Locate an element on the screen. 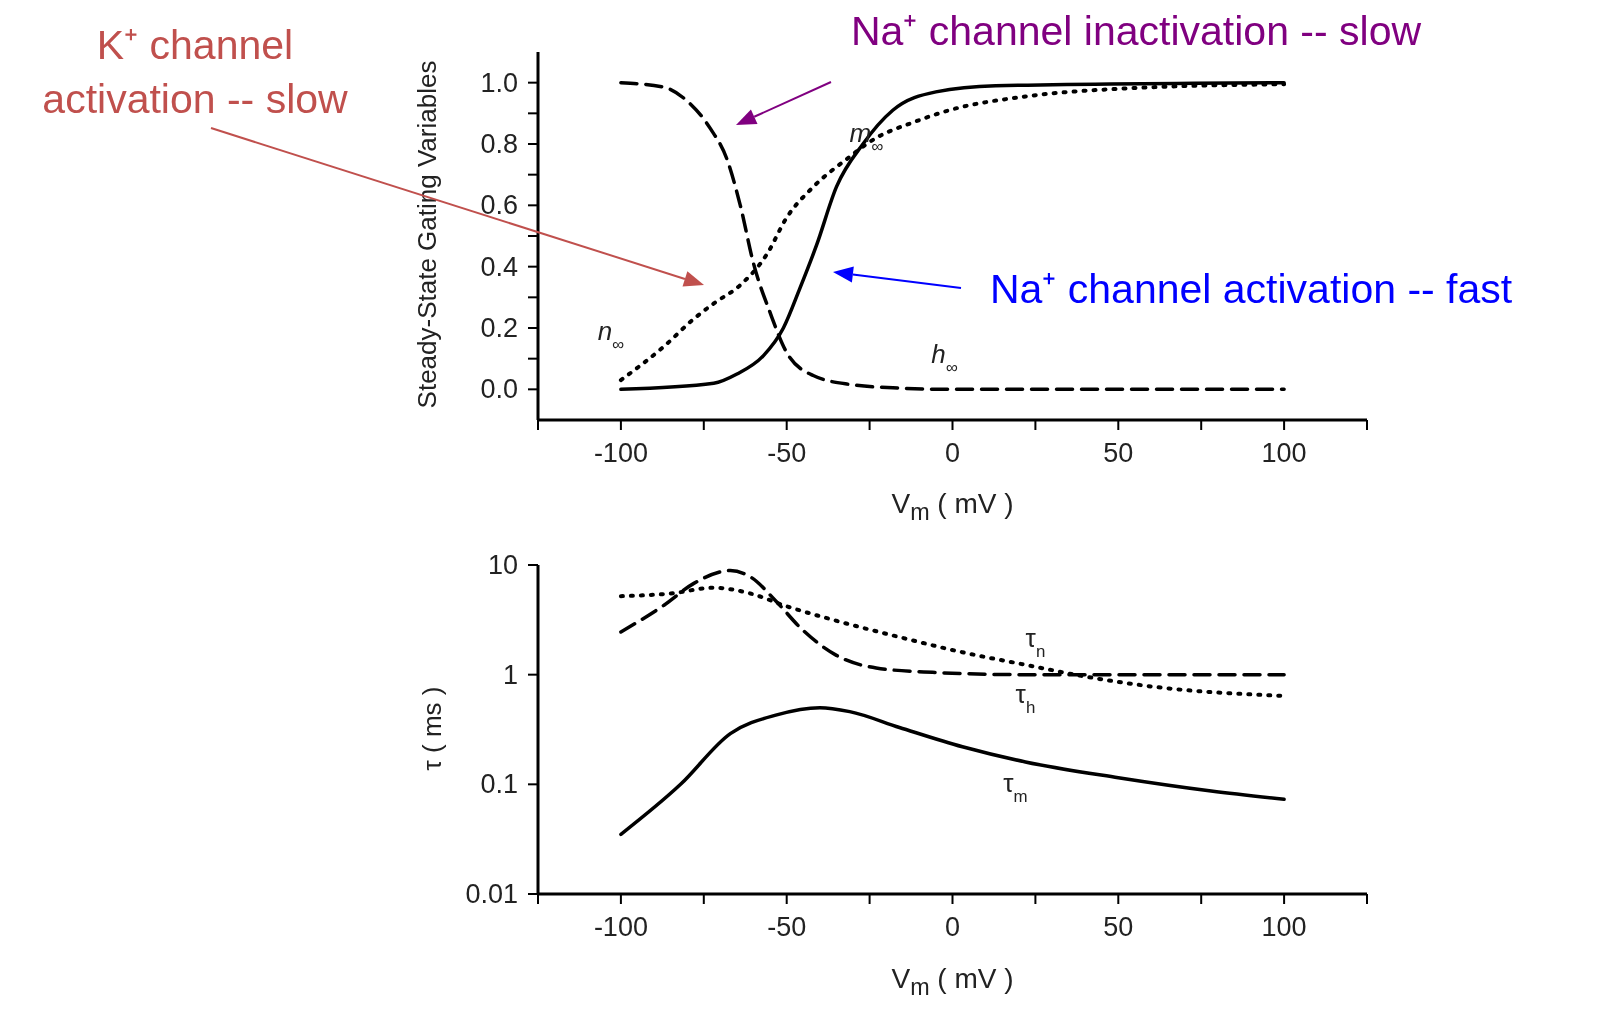  annotation: Na⁺ channel activation -- fast is located at coordinates (1252, 289).